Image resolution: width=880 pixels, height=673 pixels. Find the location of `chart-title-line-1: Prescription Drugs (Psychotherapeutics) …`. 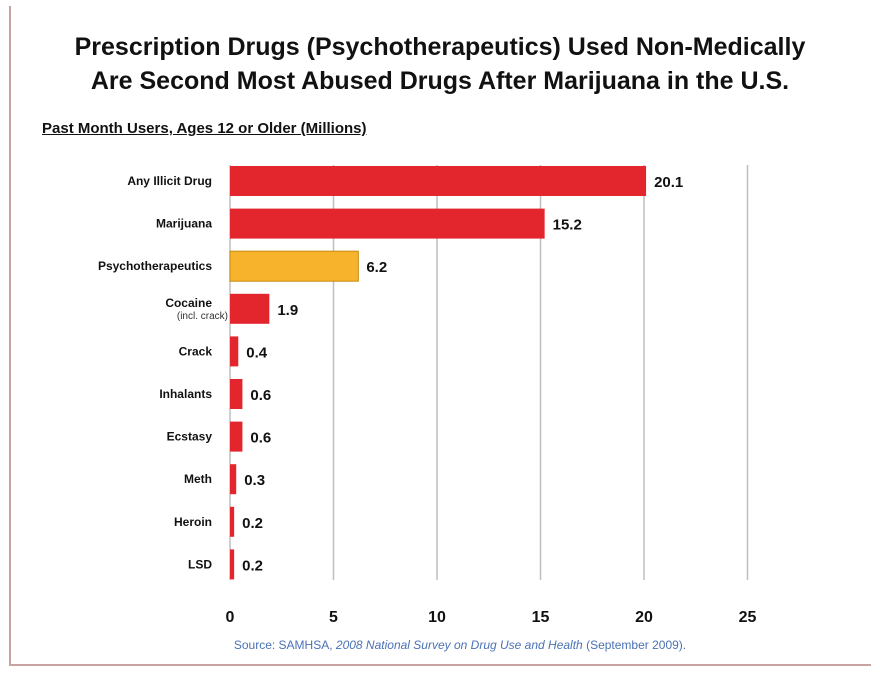

chart-title-line-1: Prescription Drugs (Psychotherapeutics) … is located at coordinates (440, 47).